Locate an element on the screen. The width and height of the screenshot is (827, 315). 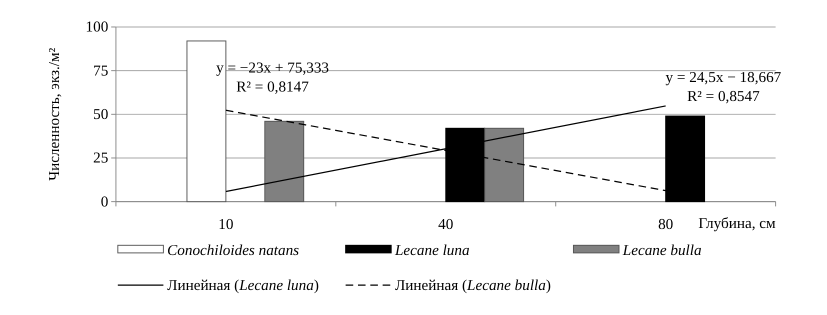
y-tick-label: 75 is located at coordinates (100, 71).